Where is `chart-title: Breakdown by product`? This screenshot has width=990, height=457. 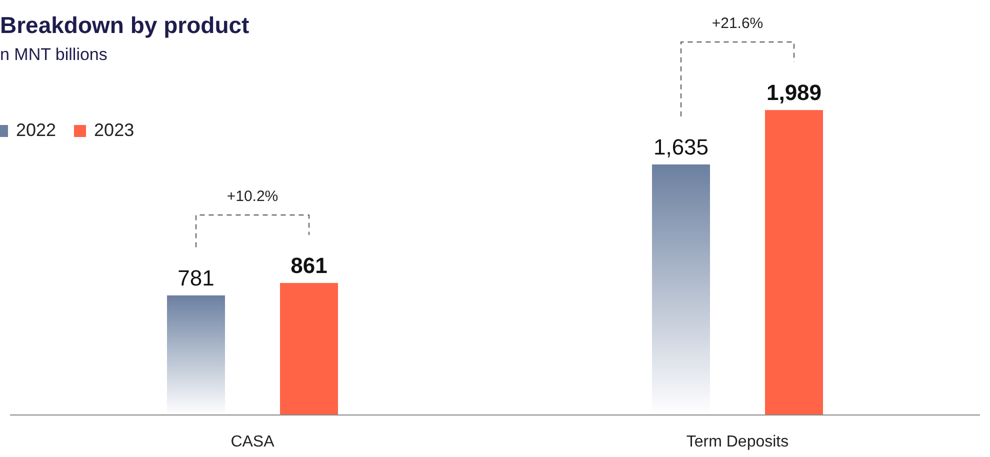
chart-title: Breakdown by product is located at coordinates (125, 25).